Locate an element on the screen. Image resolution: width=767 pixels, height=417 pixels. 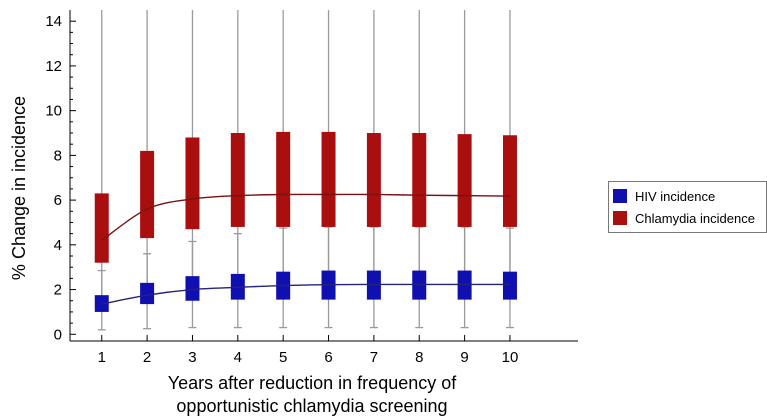
y-tick-label-10: 10 is located at coordinates (53, 111).